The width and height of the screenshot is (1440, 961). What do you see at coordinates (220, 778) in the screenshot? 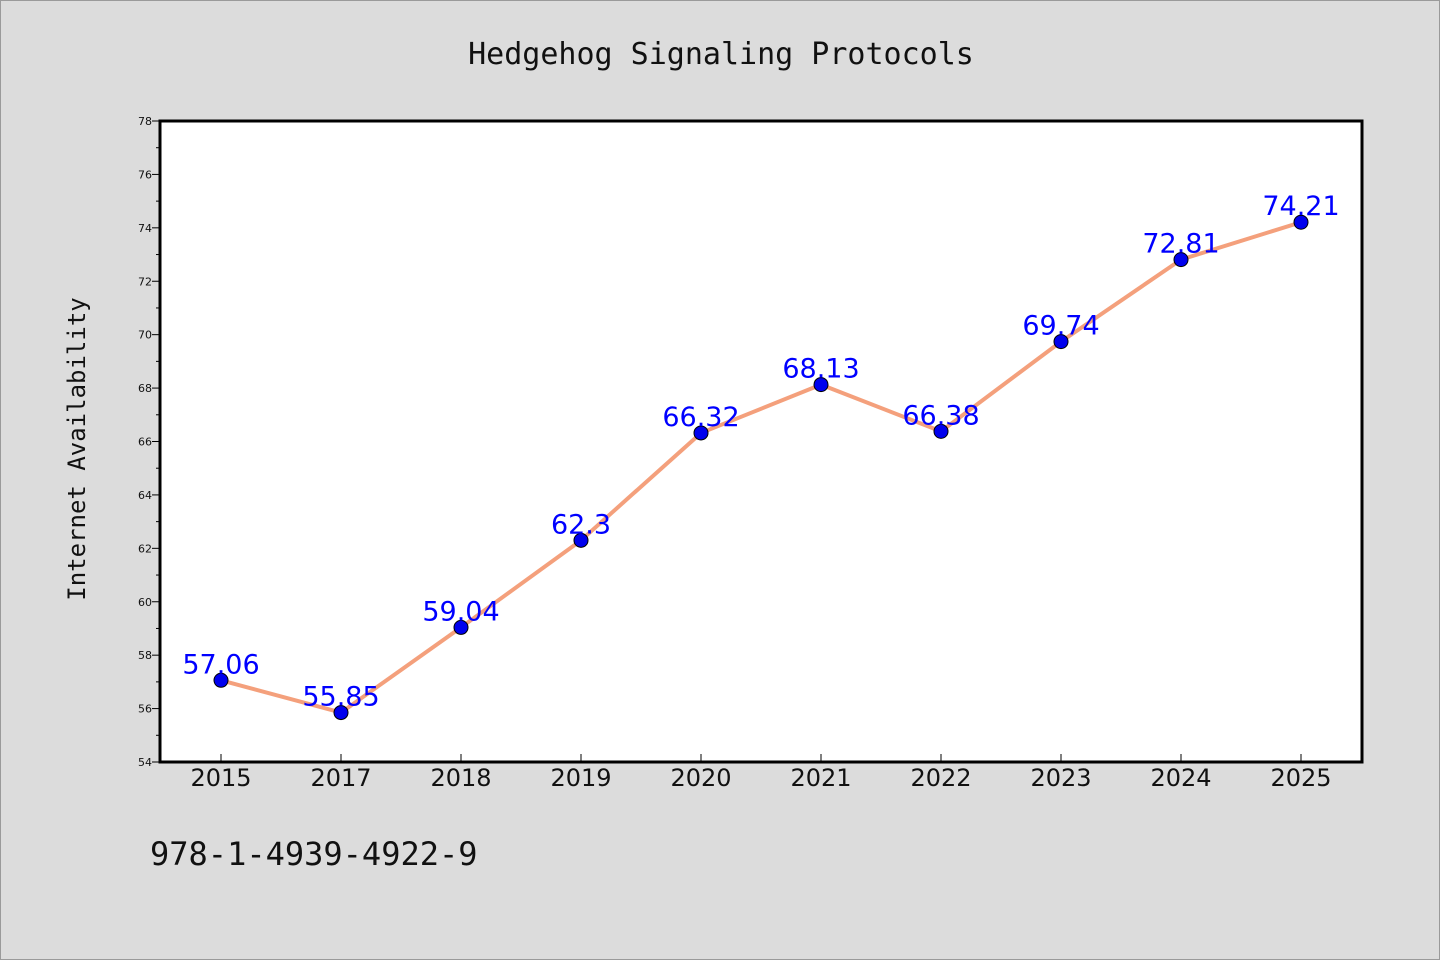
I see `x-tick-label: 2015` at bounding box center [220, 778].